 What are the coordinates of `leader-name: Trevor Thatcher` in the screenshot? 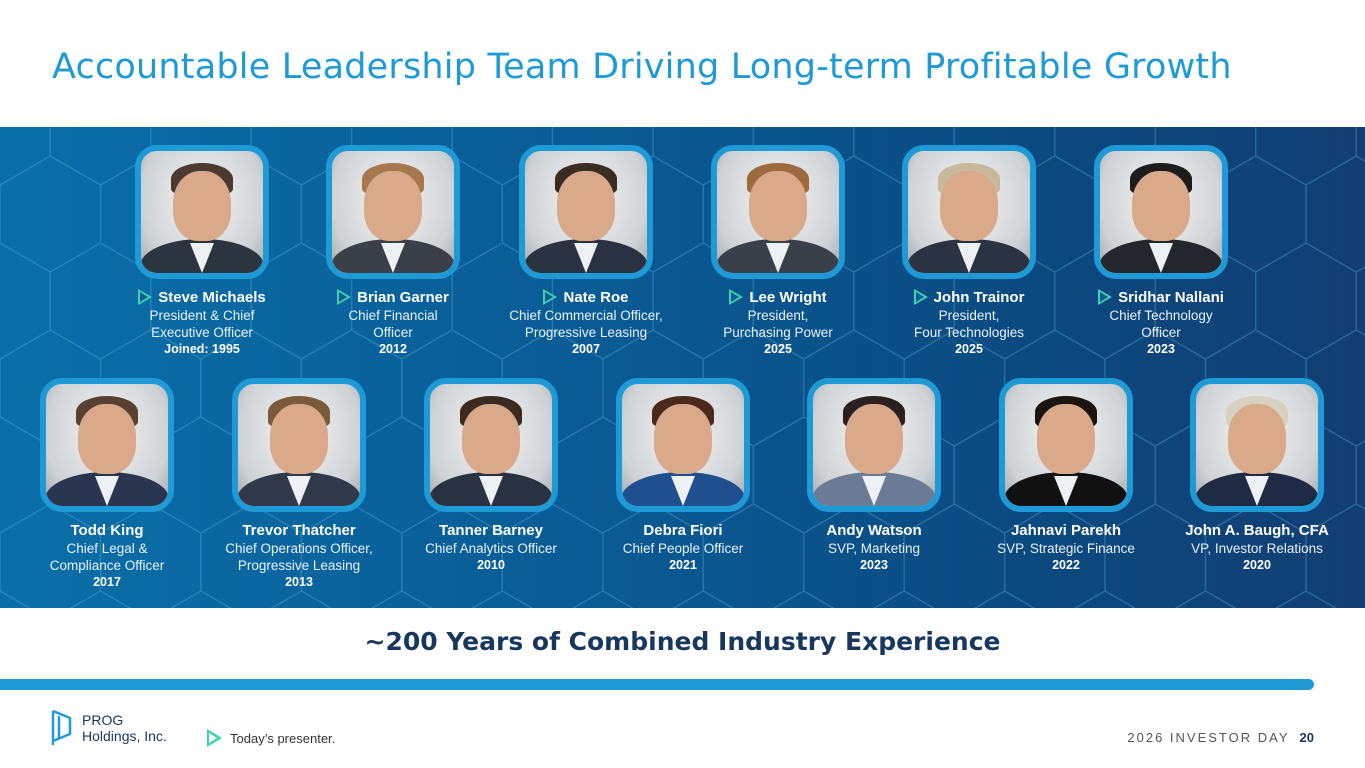 It's located at (299, 531).